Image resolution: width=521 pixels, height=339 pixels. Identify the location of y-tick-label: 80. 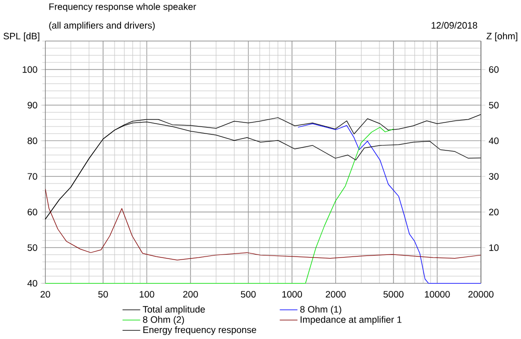
(33, 141).